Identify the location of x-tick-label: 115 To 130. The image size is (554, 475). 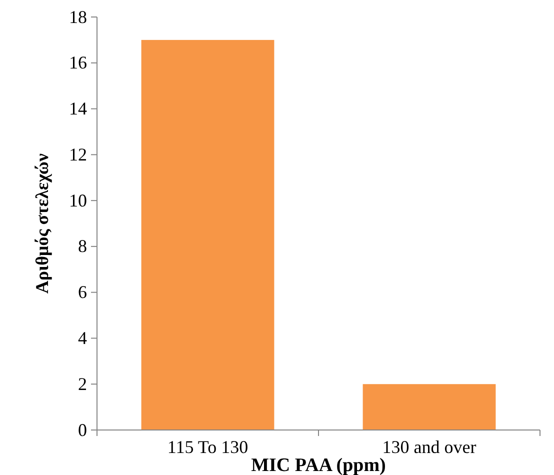
(207, 446).